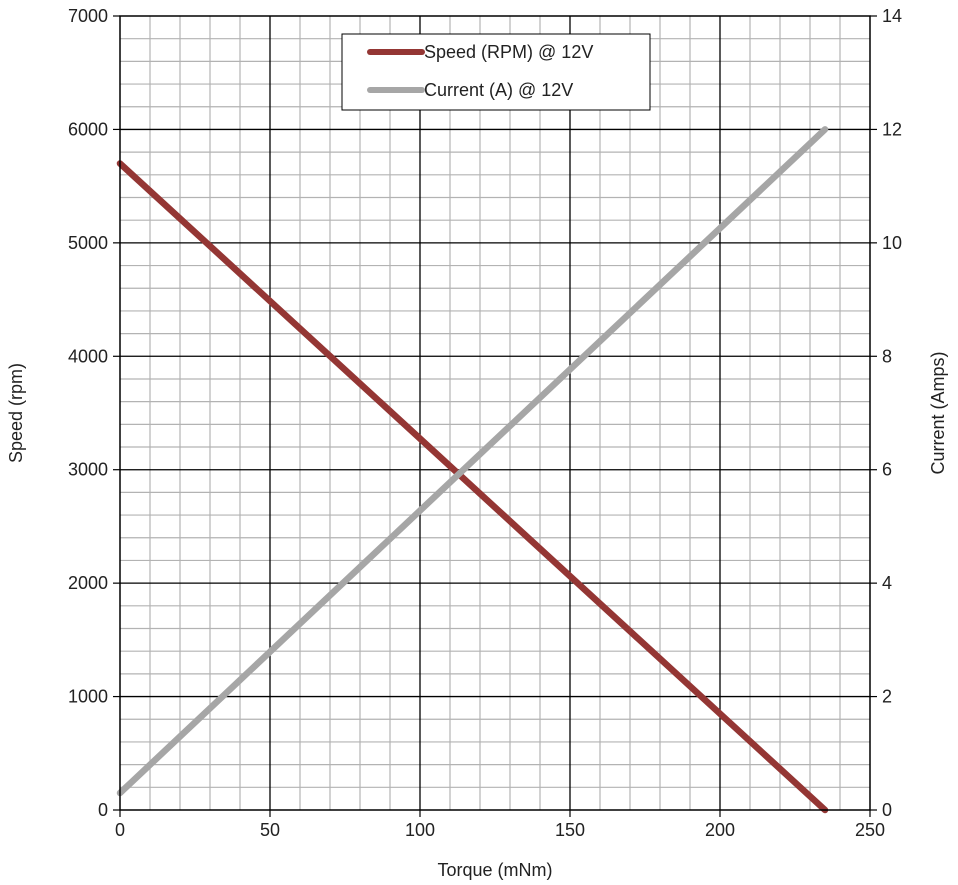  Describe the element at coordinates (88, 470) in the screenshot. I see `y-tick-label: 3000` at that location.